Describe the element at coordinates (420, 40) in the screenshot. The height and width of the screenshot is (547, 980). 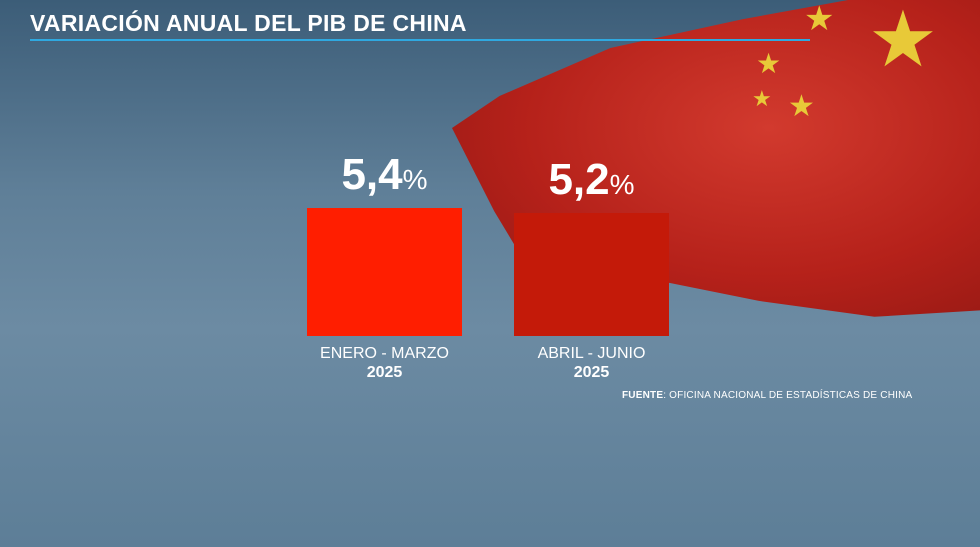
I see `title-underline` at that location.